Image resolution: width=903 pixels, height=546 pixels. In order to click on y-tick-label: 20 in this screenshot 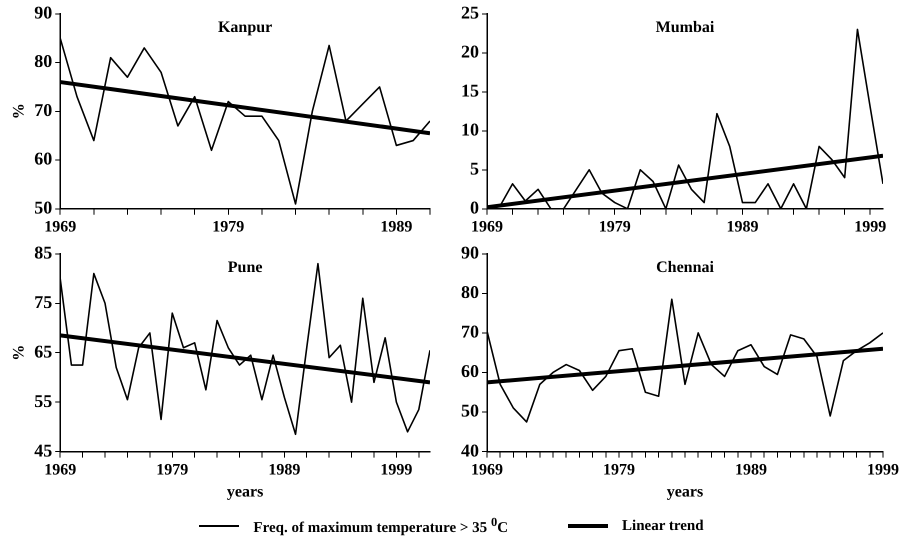, I will do `click(470, 51)`.